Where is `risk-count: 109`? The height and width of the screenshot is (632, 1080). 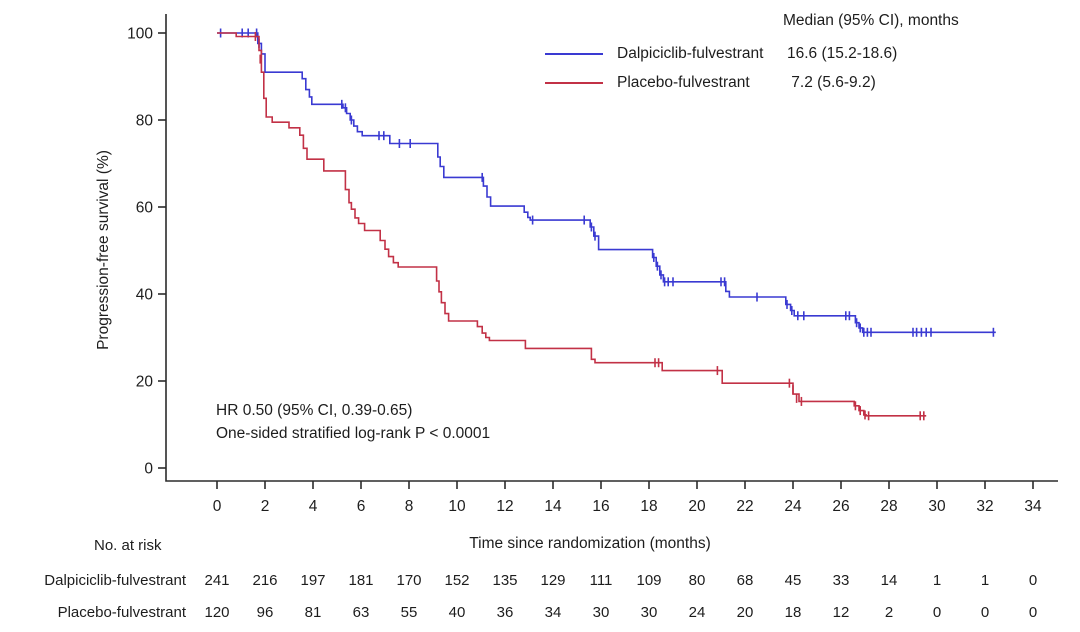
risk-count: 109 is located at coordinates (649, 580).